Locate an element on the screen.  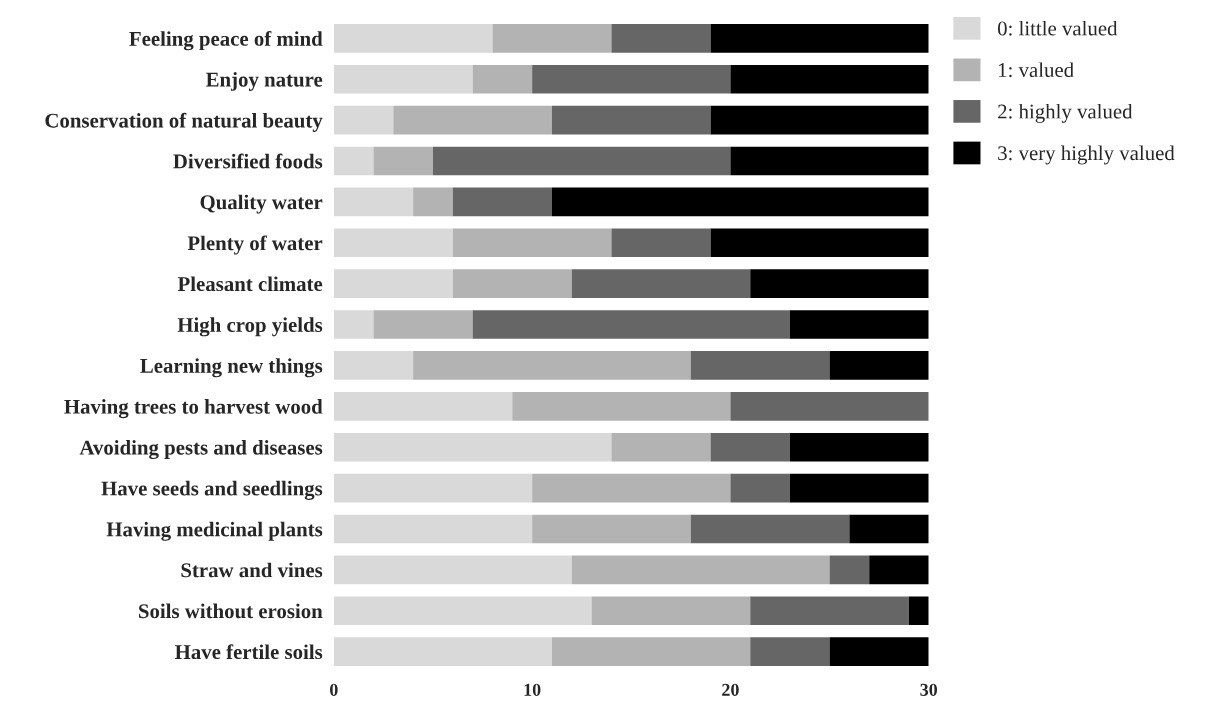
y-tick-label: Feeling peace of mind is located at coordinates (226, 40).